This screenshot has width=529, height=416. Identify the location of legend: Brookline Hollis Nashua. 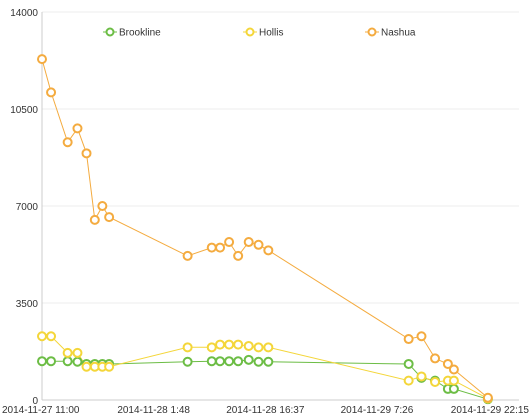
(259, 33).